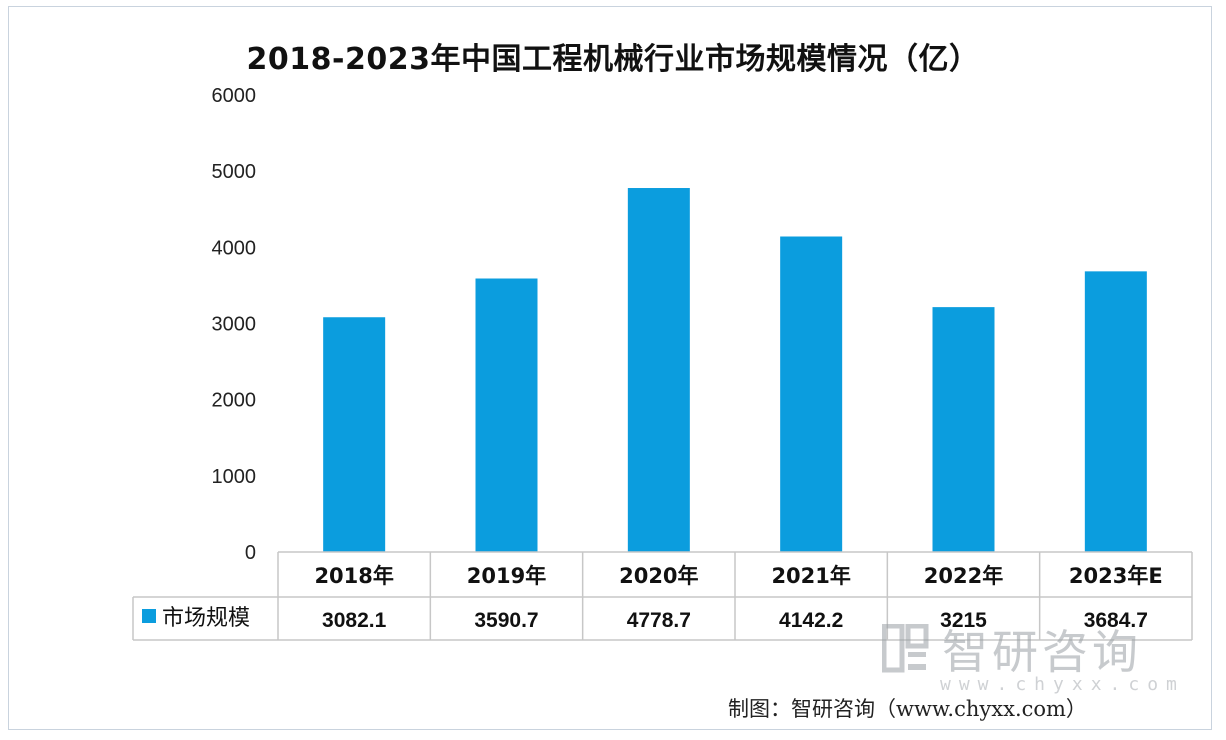 The height and width of the screenshot is (740, 1226). I want to click on data-label: 3215, so click(963, 620).